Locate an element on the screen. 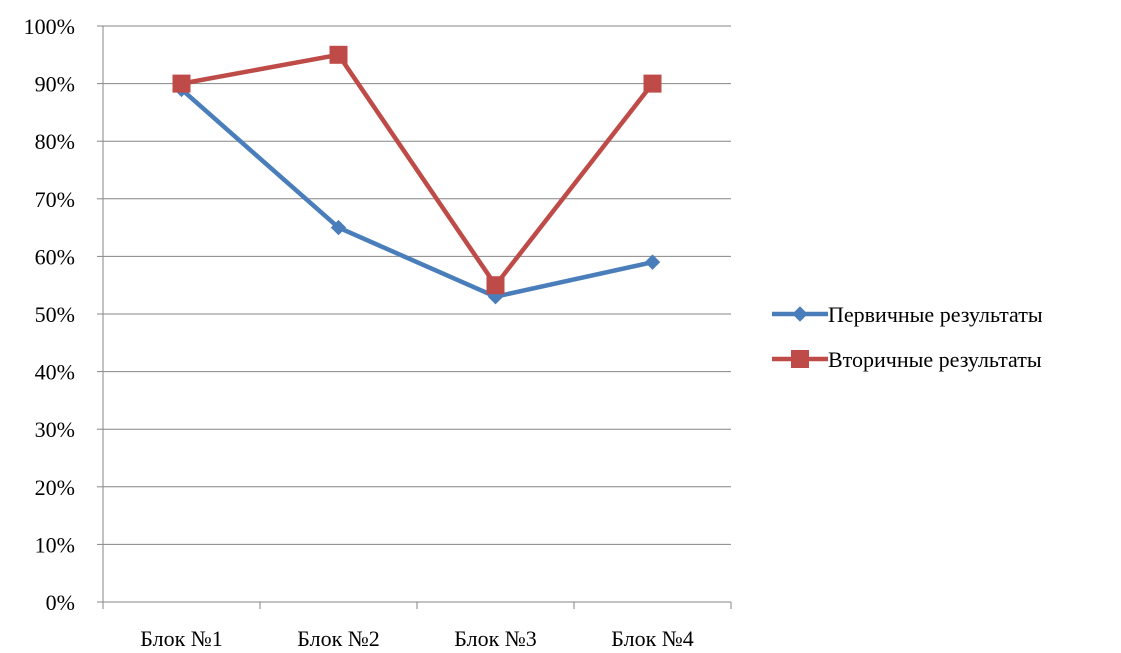 This screenshot has width=1121, height=653. legend: Первичные результаты Вторичные результаты is located at coordinates (907, 337).